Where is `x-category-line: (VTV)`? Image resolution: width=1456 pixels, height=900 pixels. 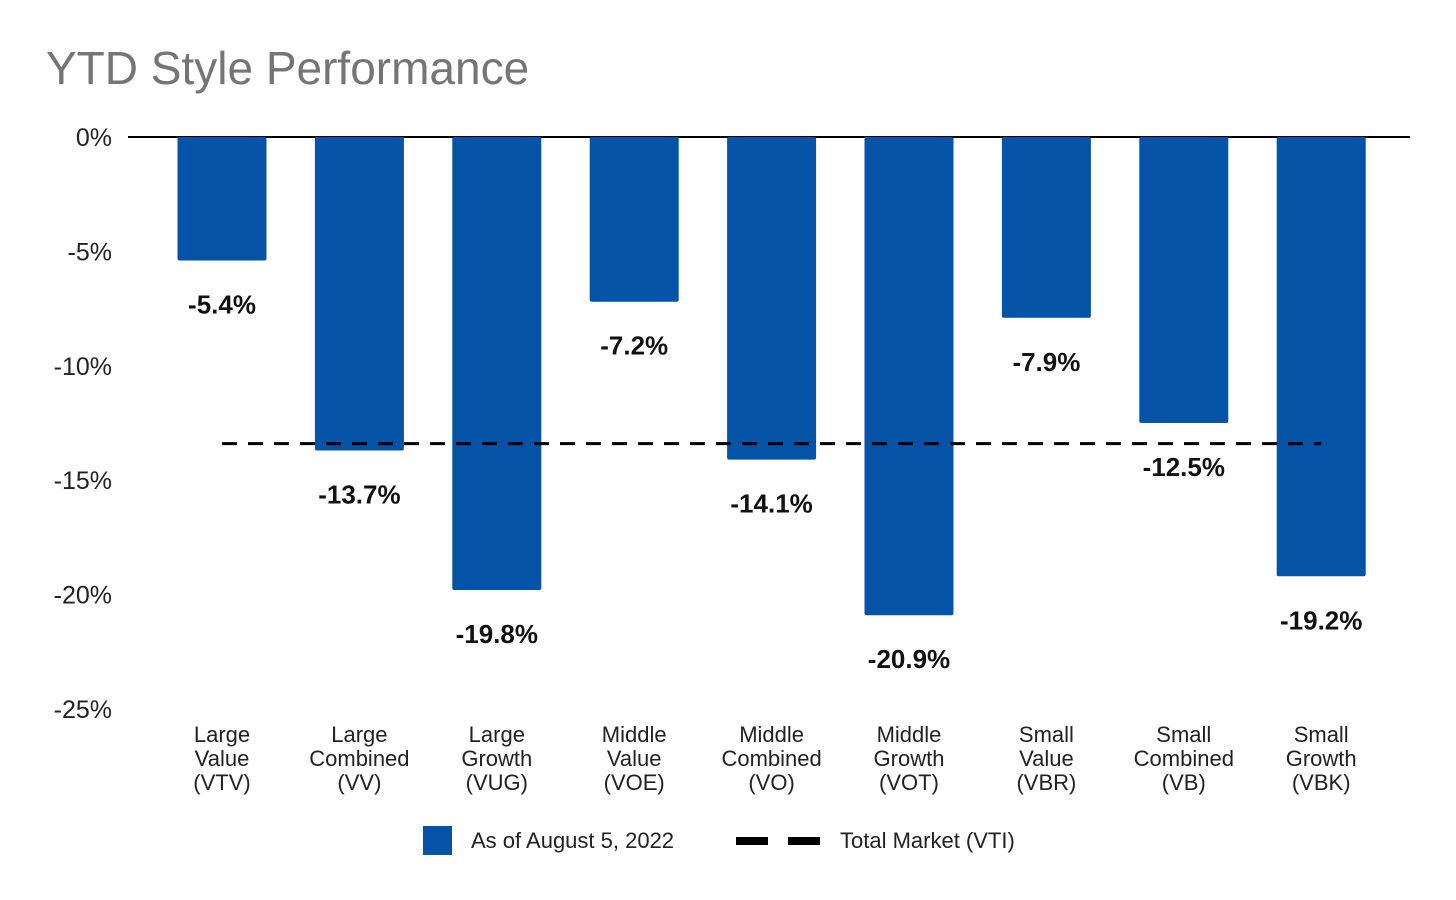 x-category-line: (VTV) is located at coordinates (221, 782).